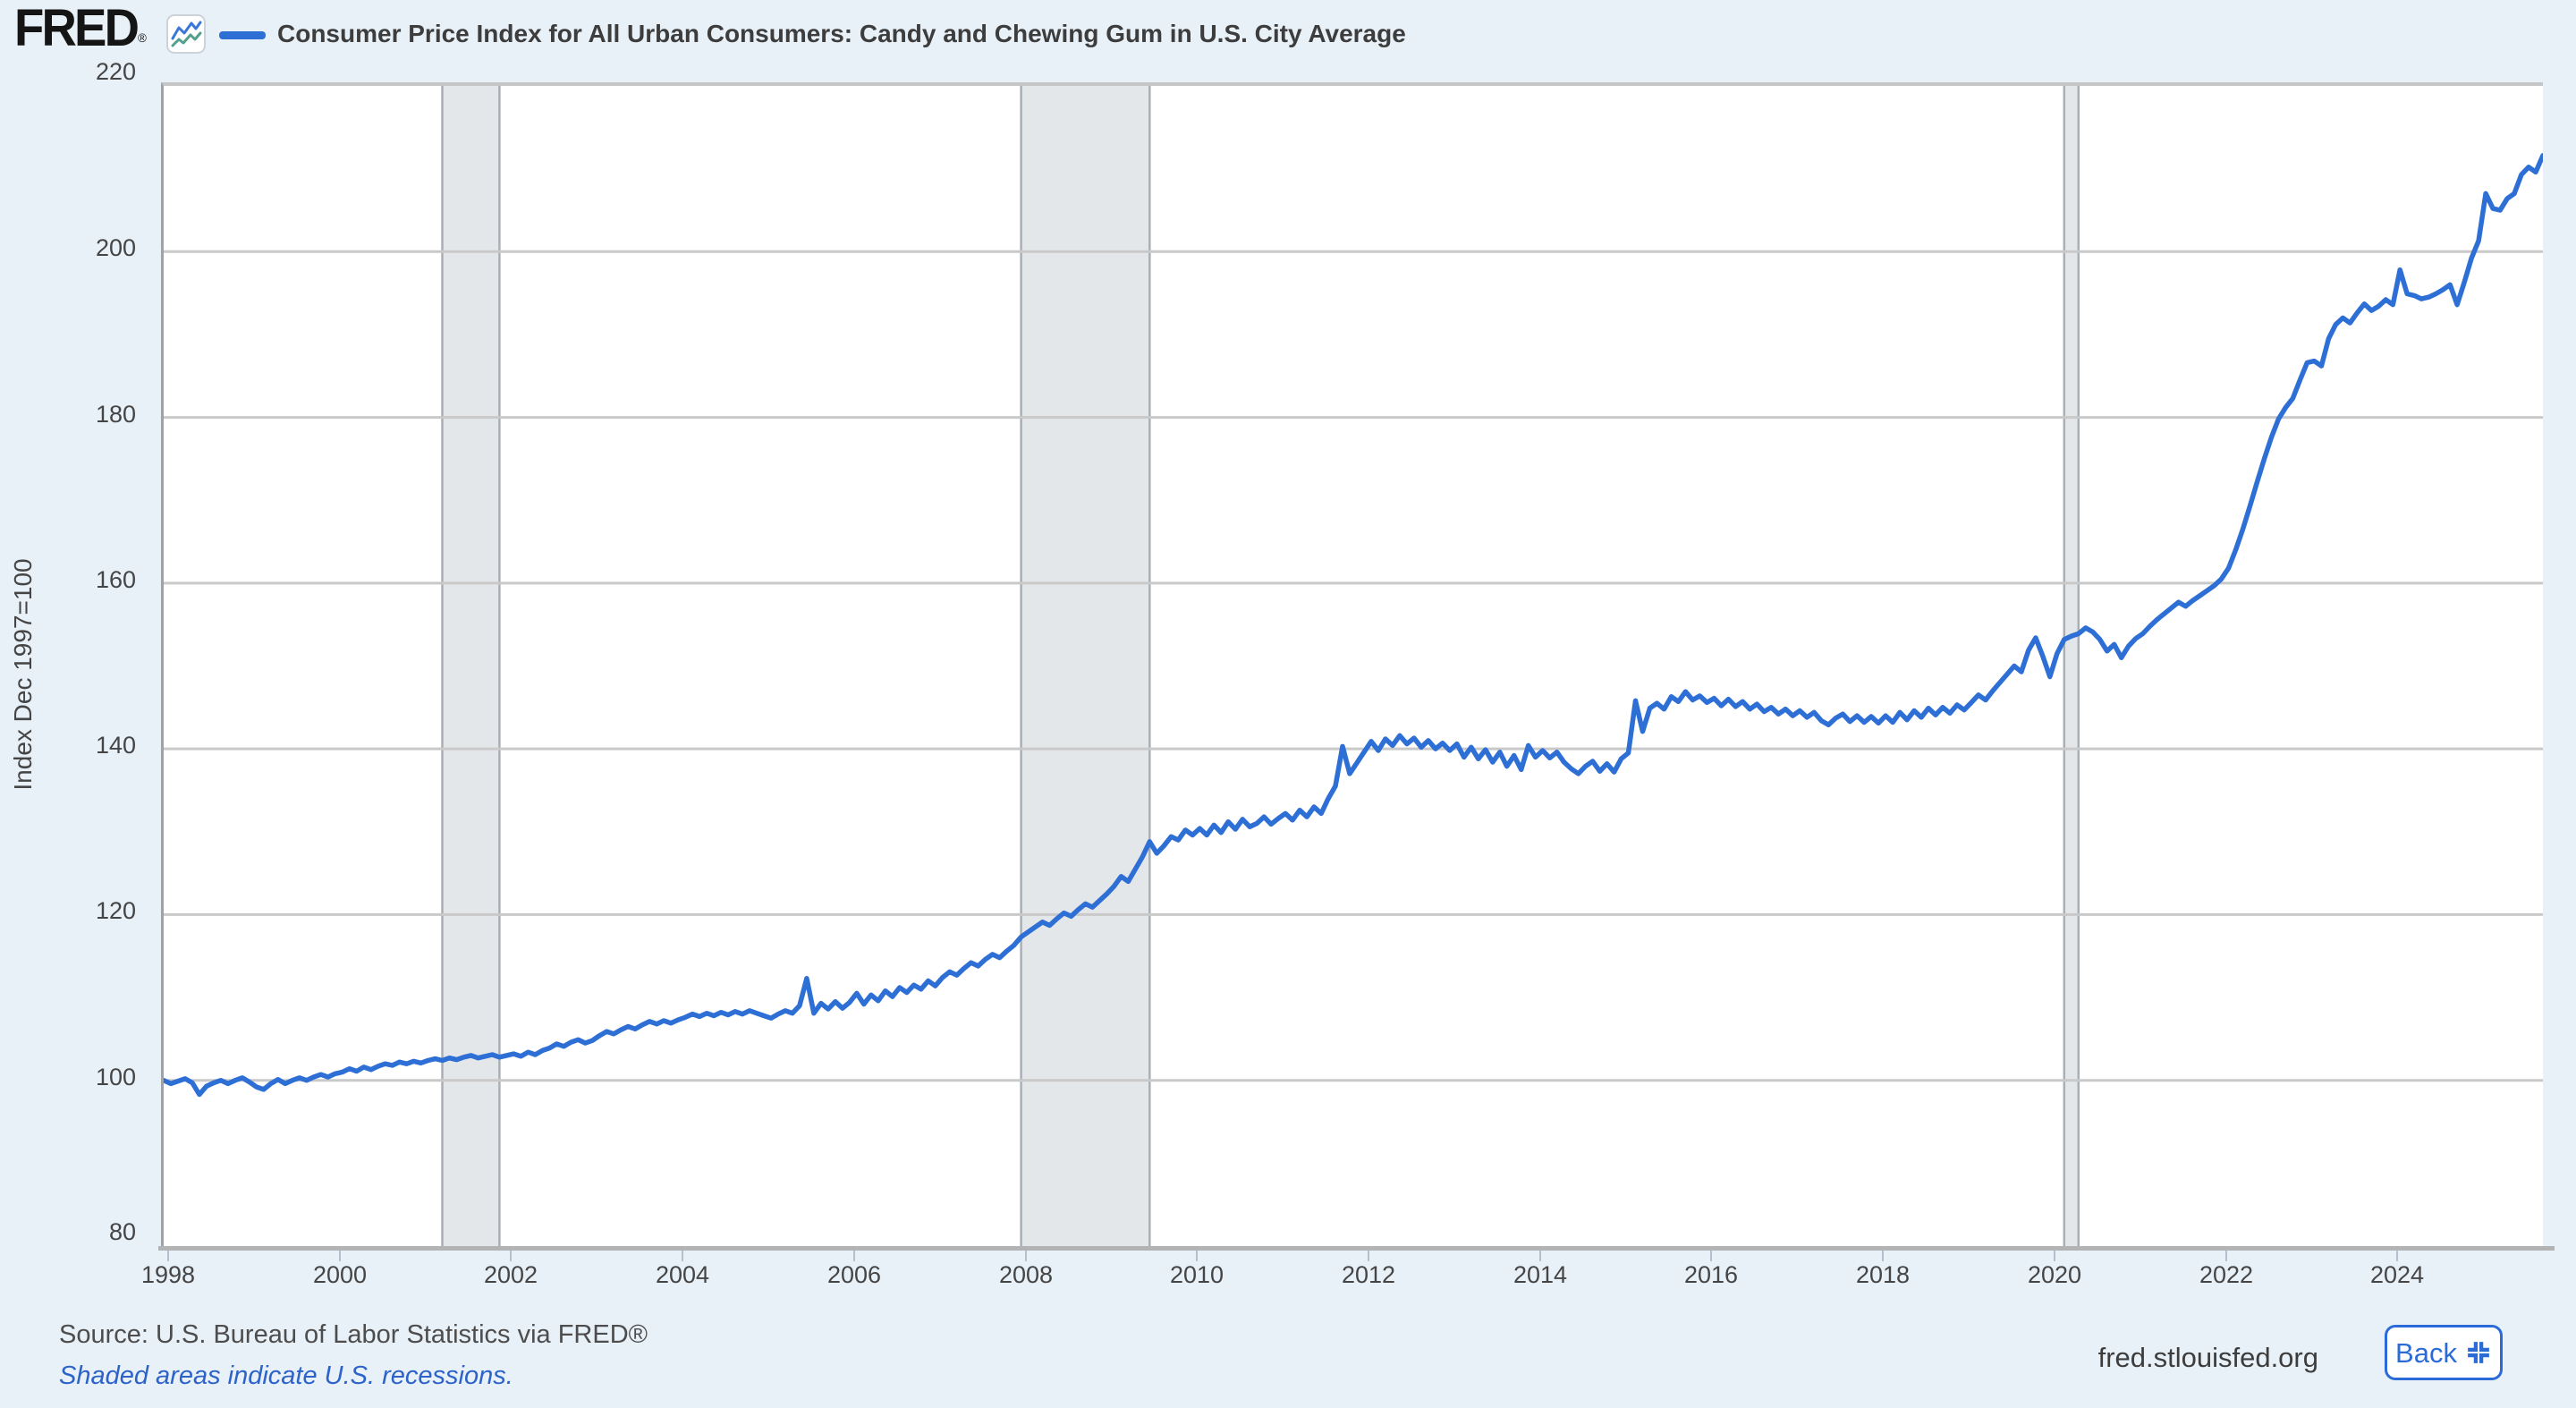  I want to click on fred-logo-text: FRED, so click(77, 28).